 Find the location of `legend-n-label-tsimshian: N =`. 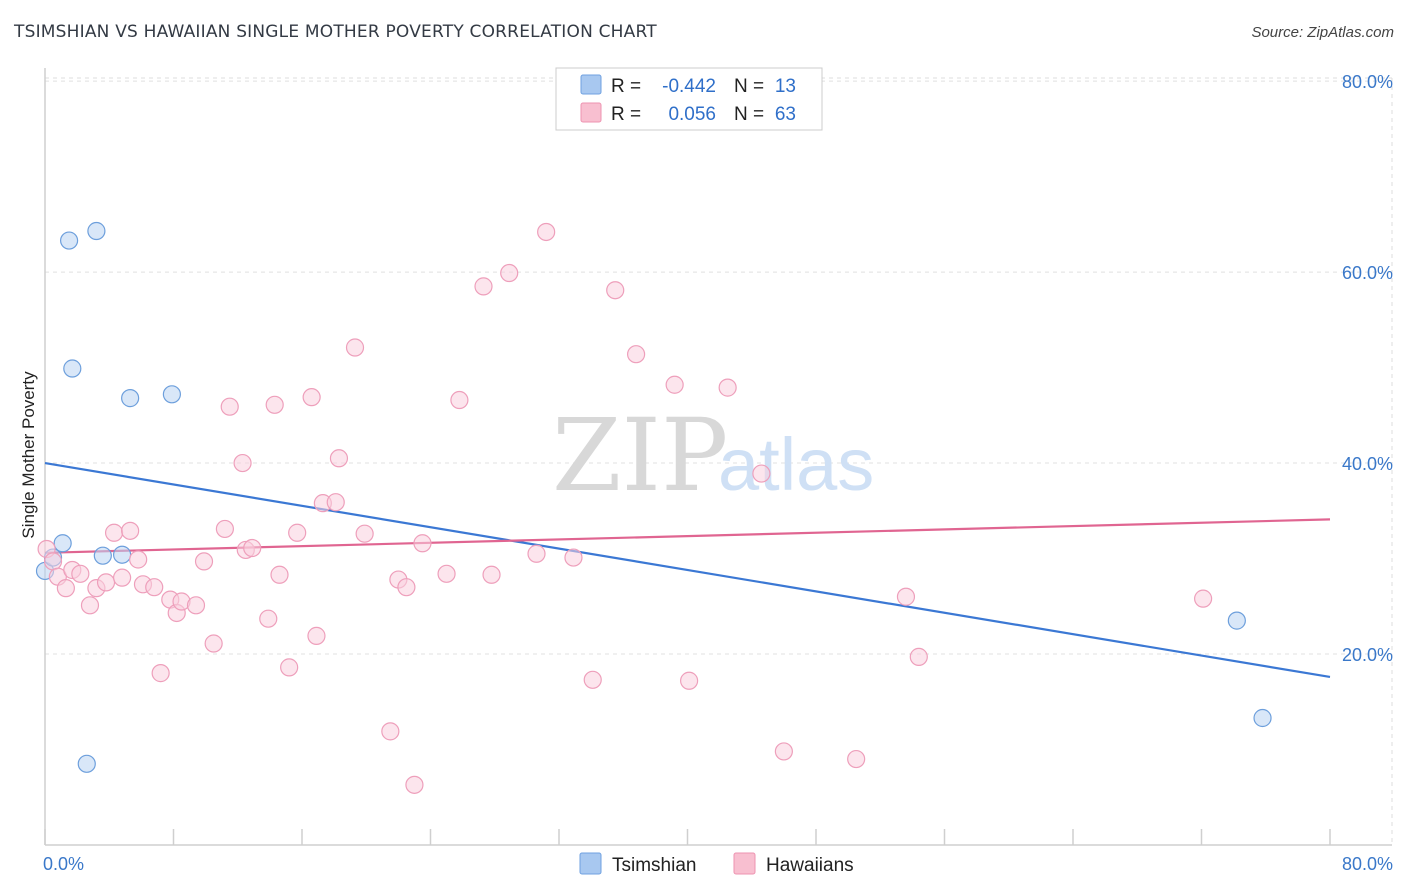

legend-n-label-tsimshian: N = is located at coordinates (749, 86).